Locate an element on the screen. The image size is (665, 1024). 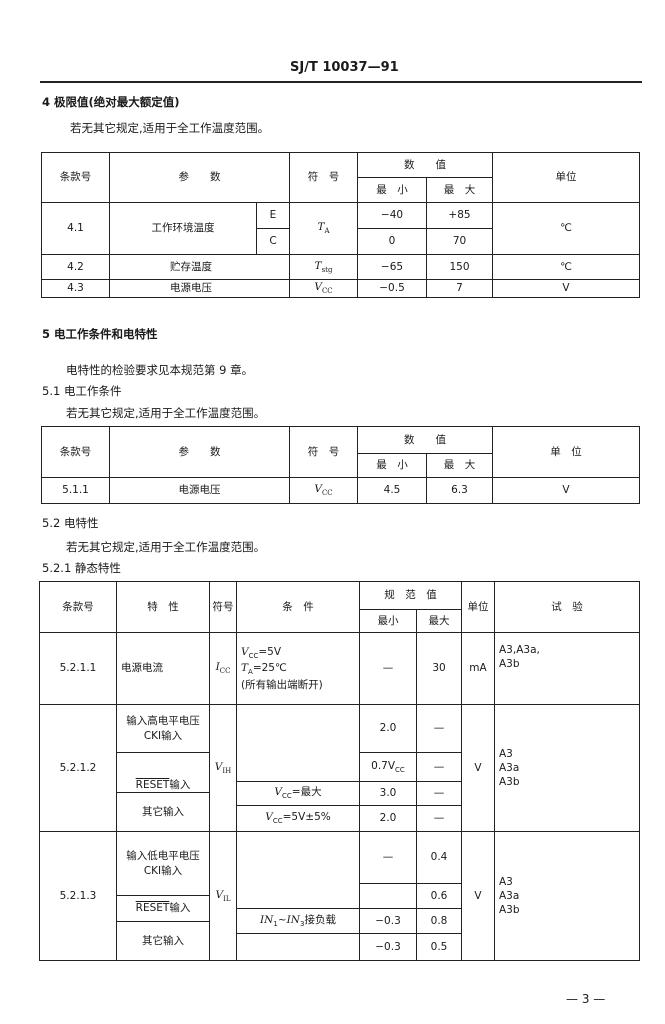
cell-clause: 4.3 is located at coordinates (75, 288).